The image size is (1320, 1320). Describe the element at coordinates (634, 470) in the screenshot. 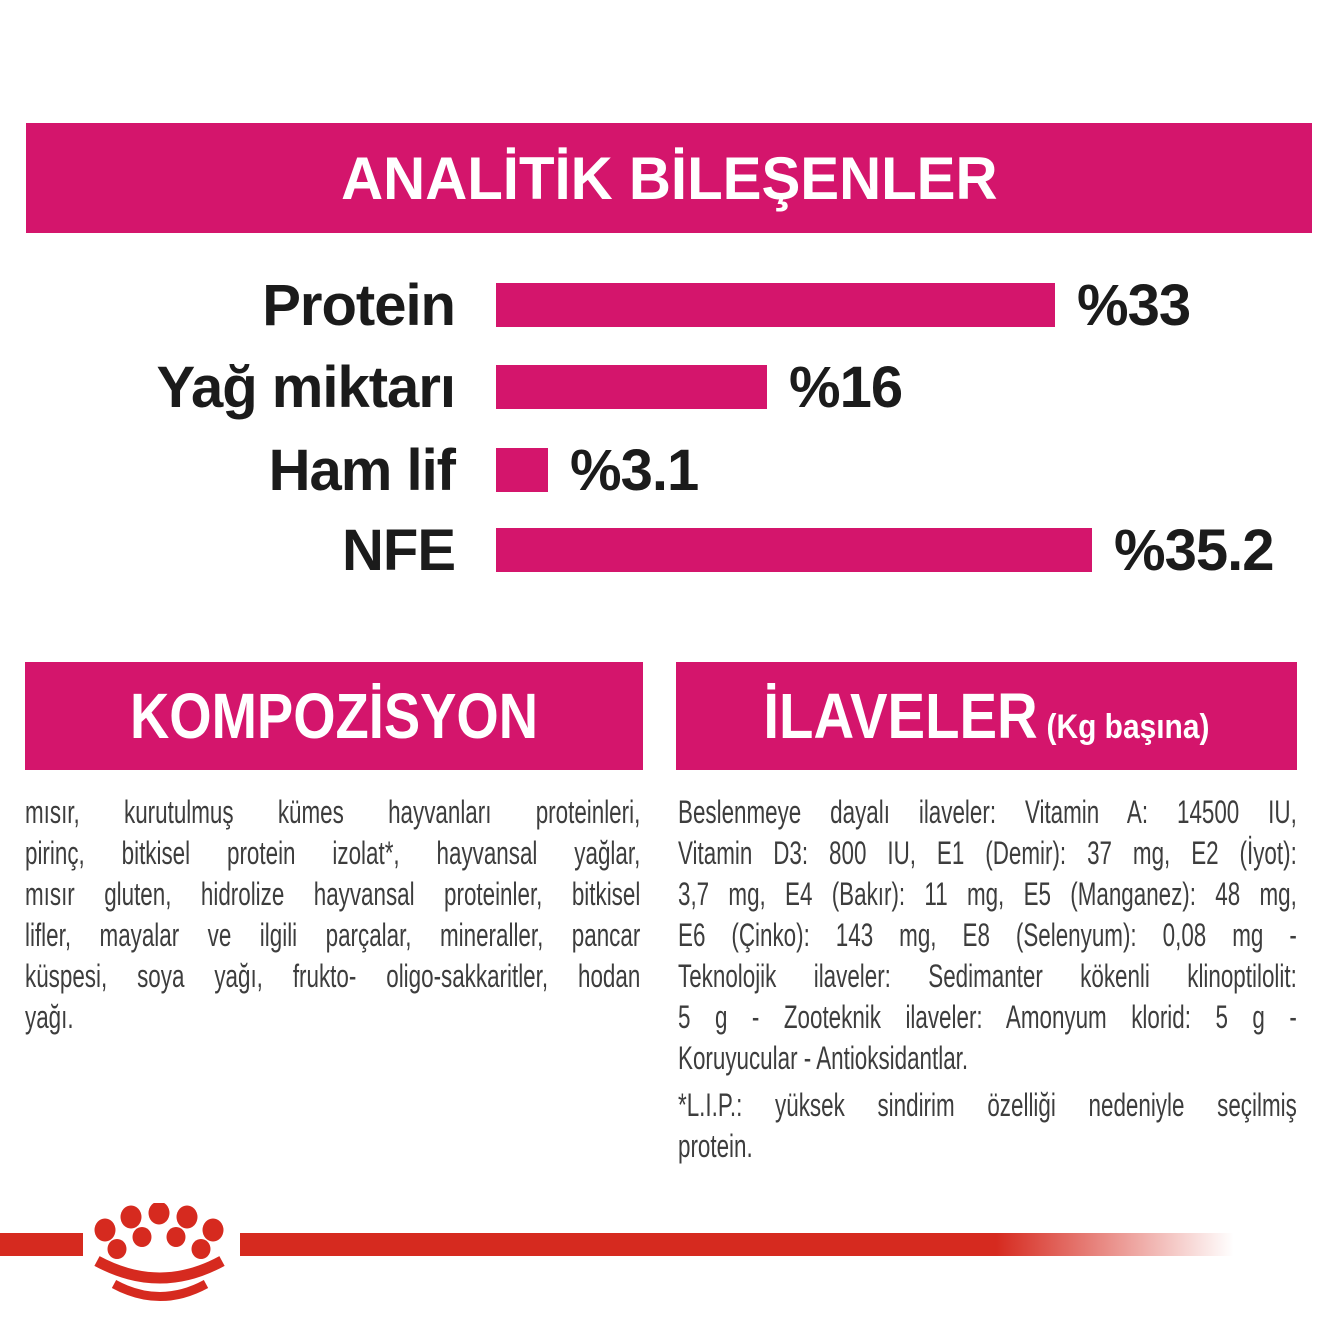

I see `chart-value-label: %3.1` at that location.